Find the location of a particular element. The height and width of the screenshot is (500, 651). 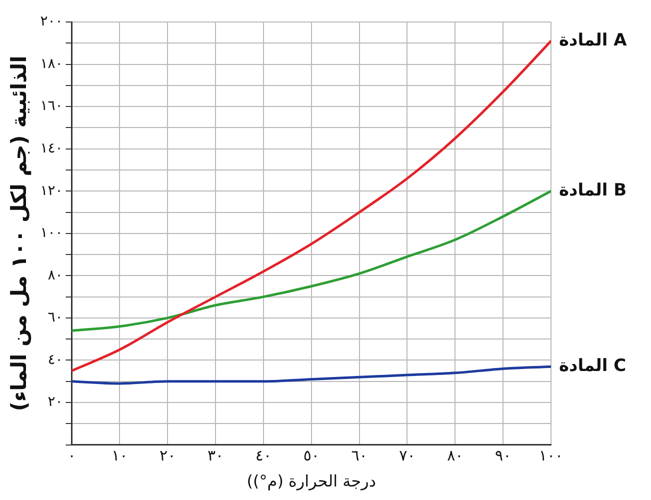

y-tick-label: ١٢٠ is located at coordinates (51, 190).